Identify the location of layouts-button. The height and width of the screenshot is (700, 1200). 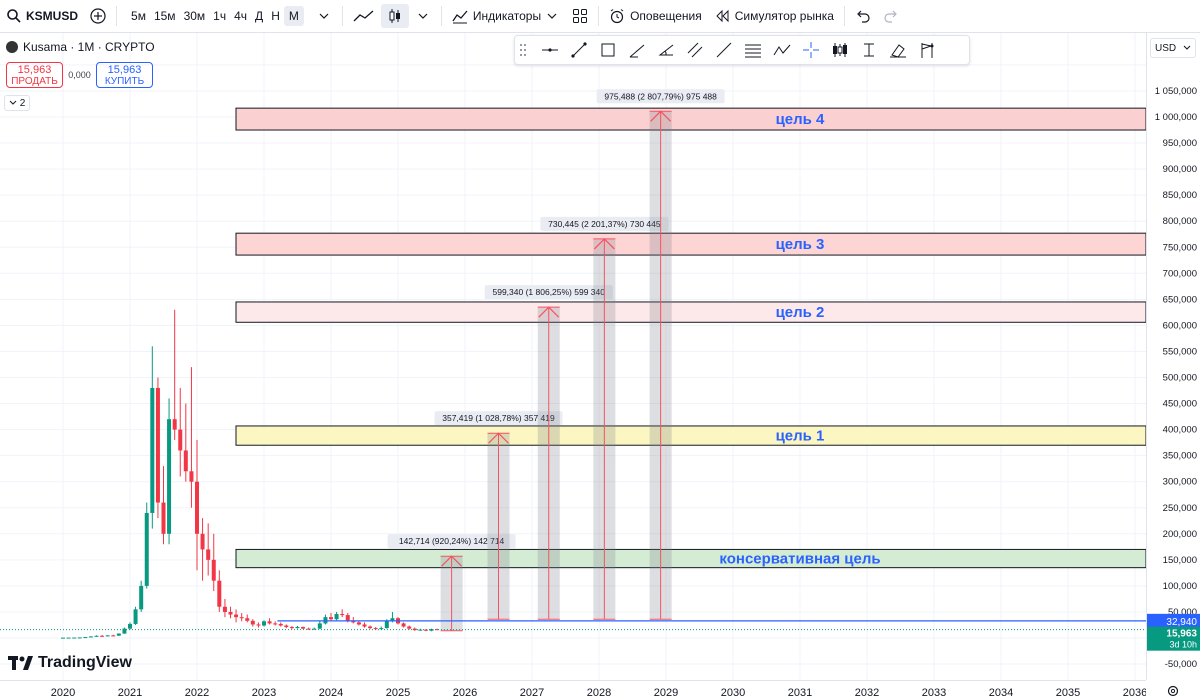
(580, 16).